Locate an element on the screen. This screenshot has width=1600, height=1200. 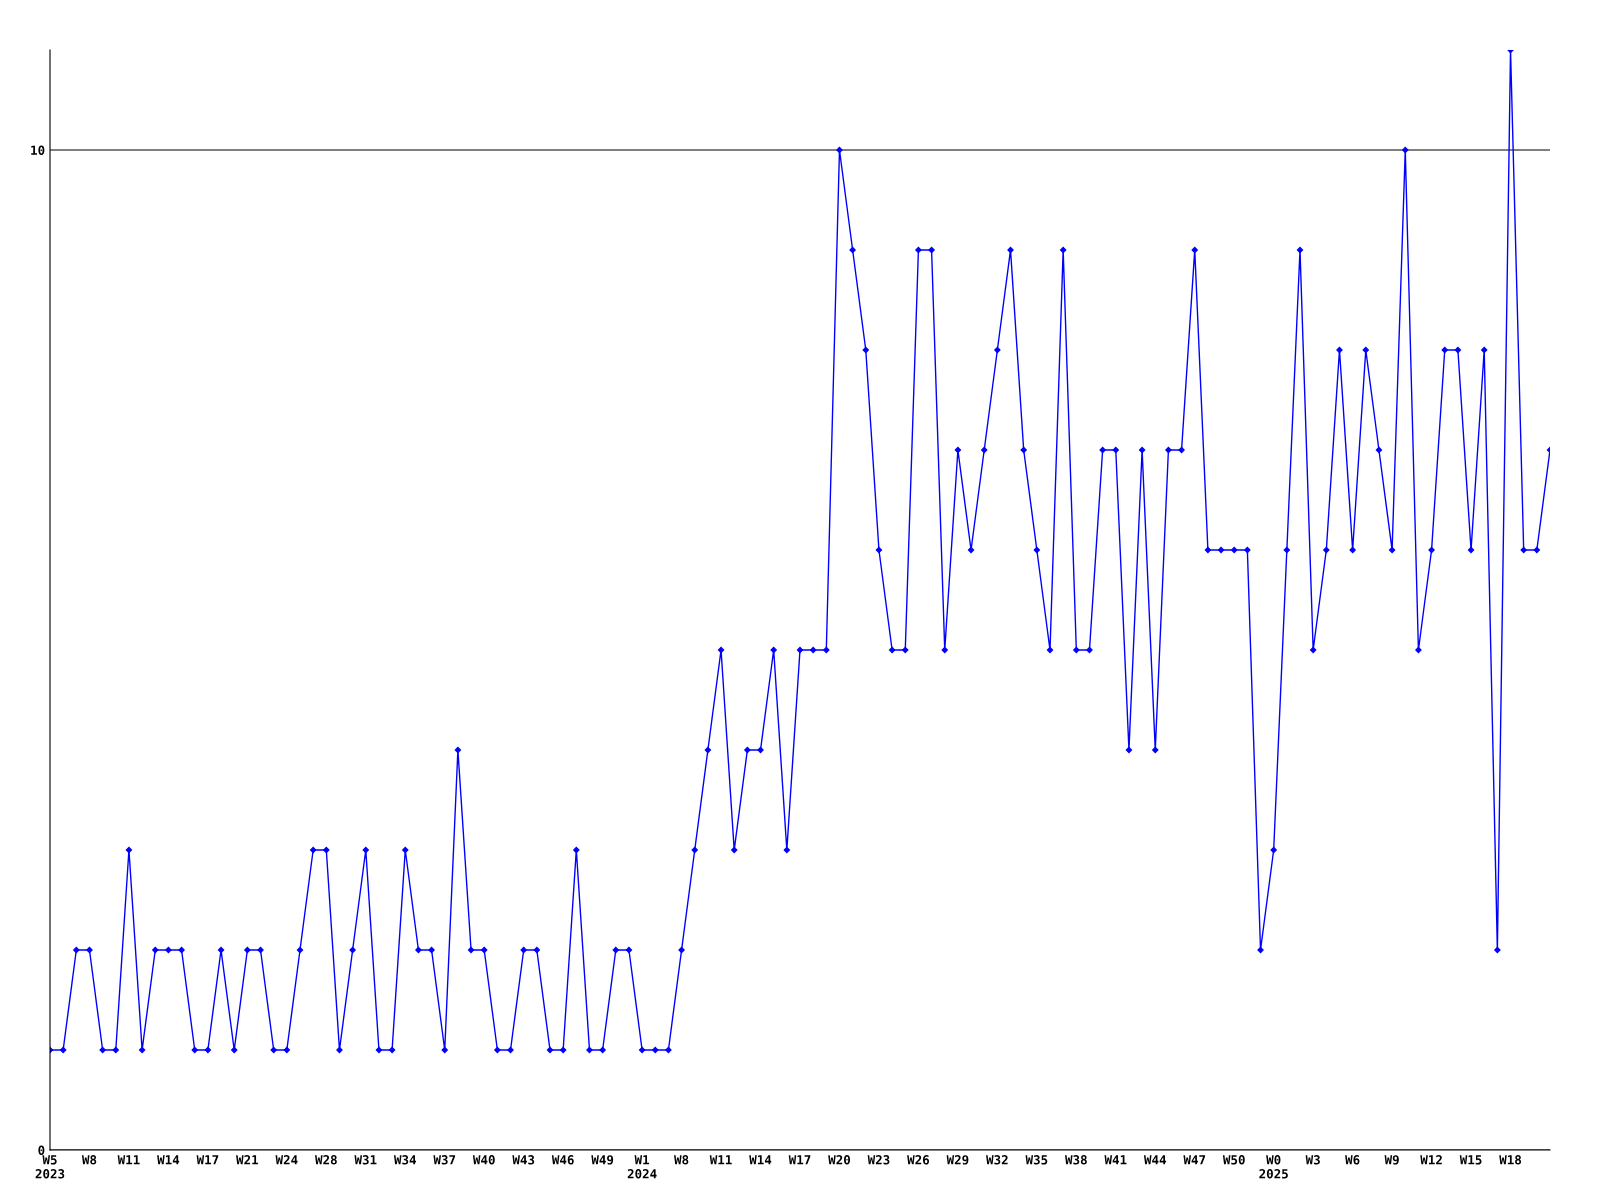
x-tick-label: W32 is located at coordinates (997, 1160).